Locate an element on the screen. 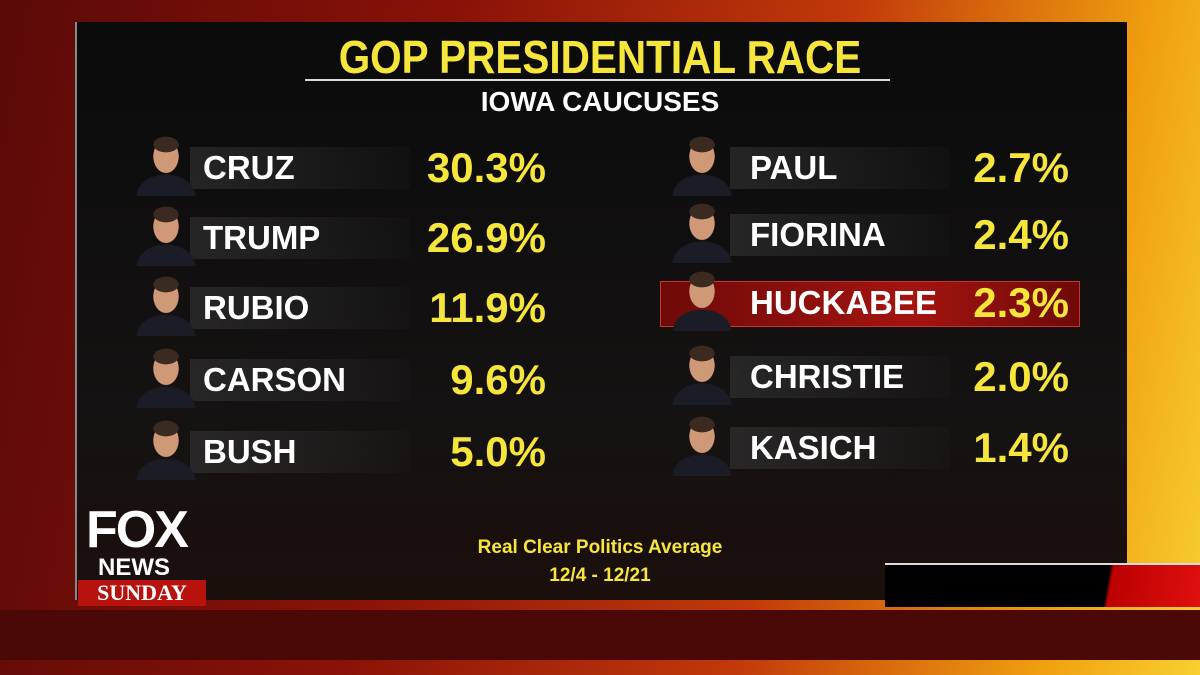 The image size is (1200, 675). candidate-value: 9.6% is located at coordinates (498, 379).